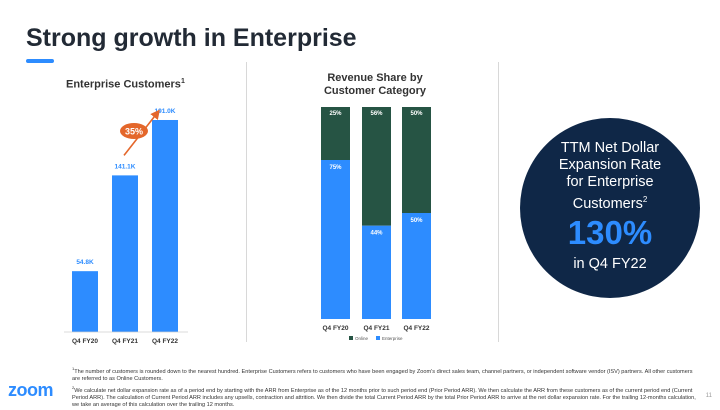 The width and height of the screenshot is (720, 410). I want to click on enterprise-segment-q4-fy21, so click(376, 272).